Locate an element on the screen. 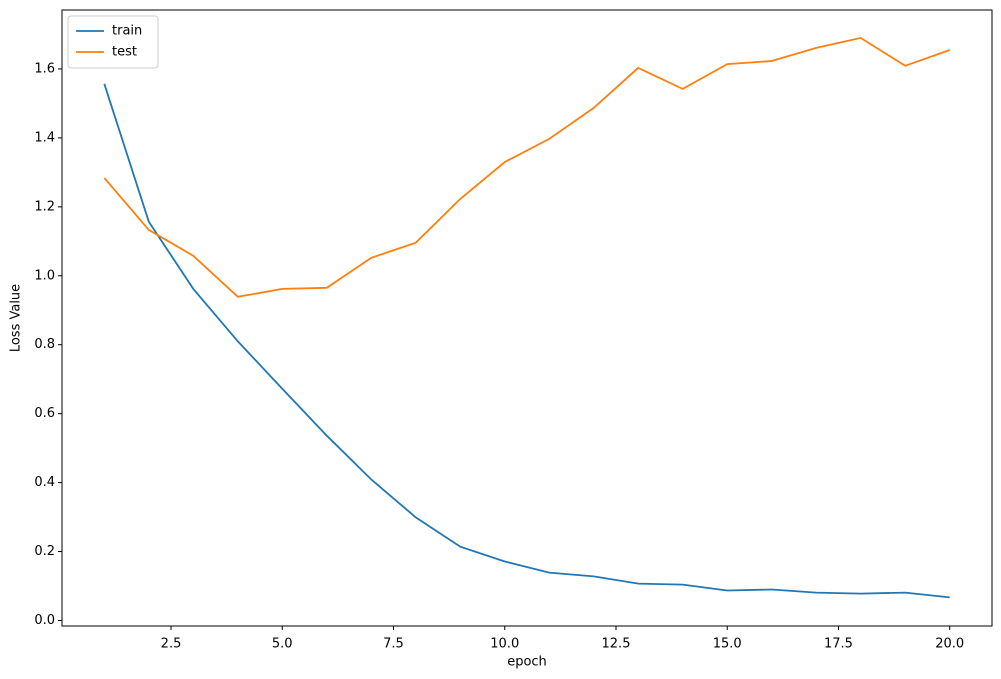  y-tick-label: 0.4 is located at coordinates (44, 482).